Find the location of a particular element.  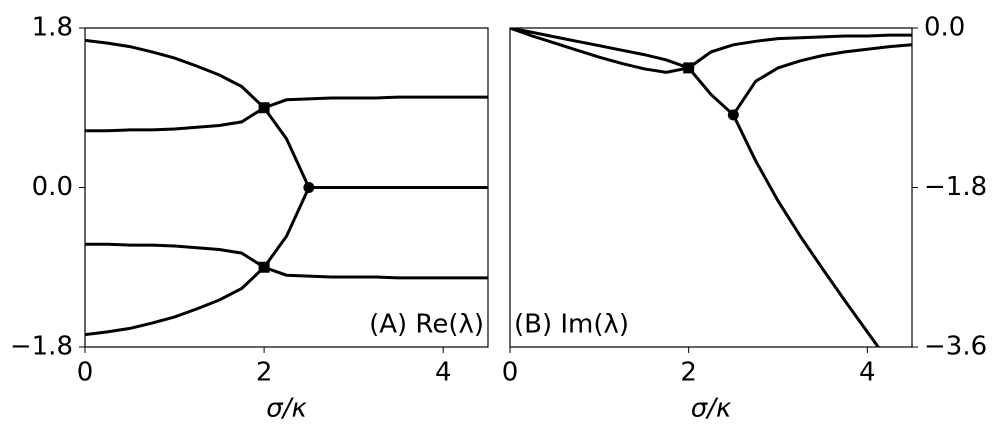

panel-label: (B) Im(λ) is located at coordinates (571, 325).